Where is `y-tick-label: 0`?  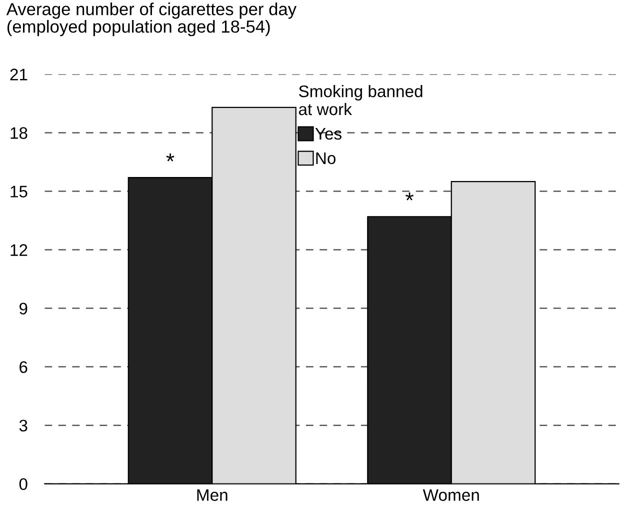
y-tick-label: 0 is located at coordinates (23, 484).